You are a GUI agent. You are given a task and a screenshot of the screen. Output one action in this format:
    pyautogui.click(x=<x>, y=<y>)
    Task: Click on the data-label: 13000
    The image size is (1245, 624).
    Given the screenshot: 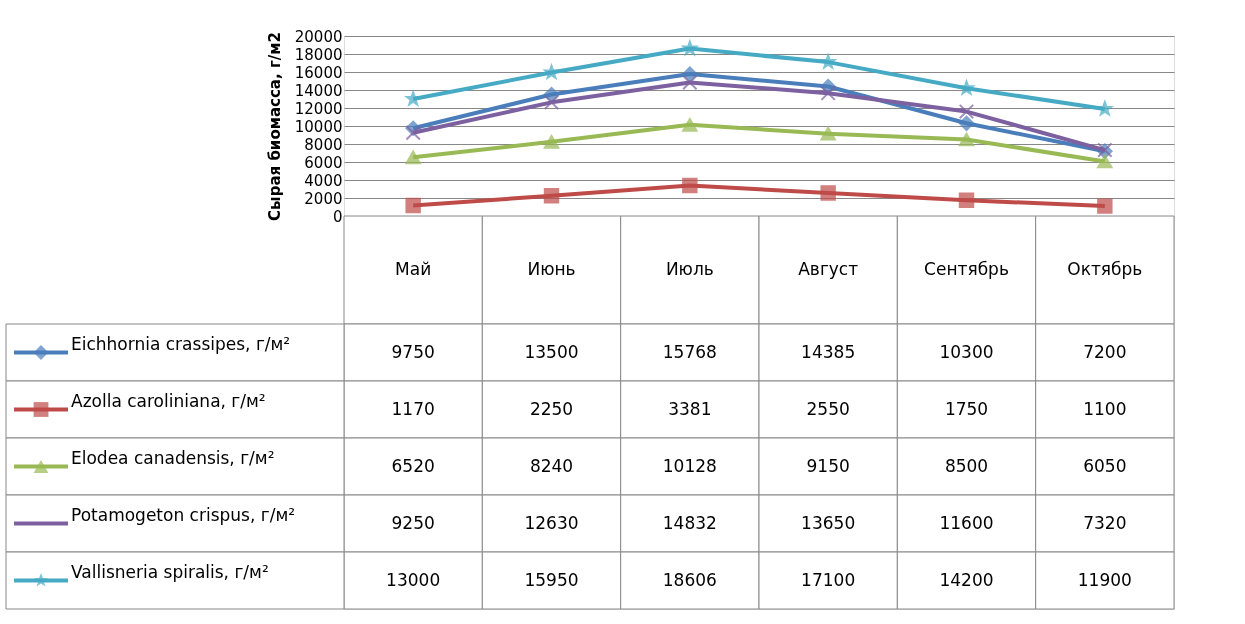 What is the action you would take?
    pyautogui.click(x=413, y=579)
    